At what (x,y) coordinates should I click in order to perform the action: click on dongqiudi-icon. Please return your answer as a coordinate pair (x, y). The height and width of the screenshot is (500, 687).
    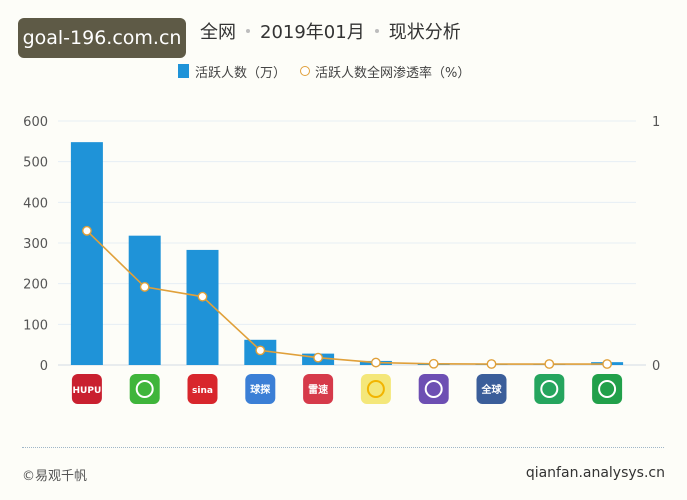
    Looking at the image, I should click on (144, 389).